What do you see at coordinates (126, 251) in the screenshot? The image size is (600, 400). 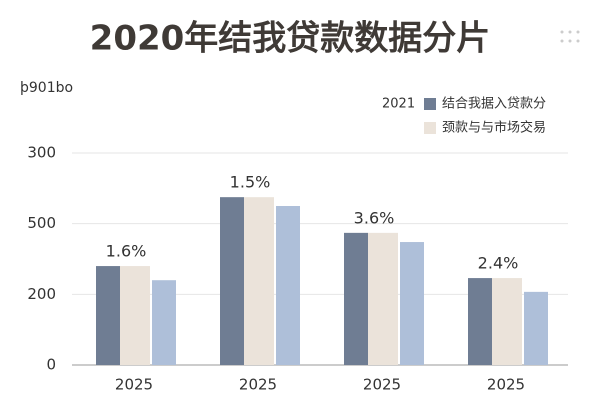 I see `annotation: 1.6%` at bounding box center [126, 251].